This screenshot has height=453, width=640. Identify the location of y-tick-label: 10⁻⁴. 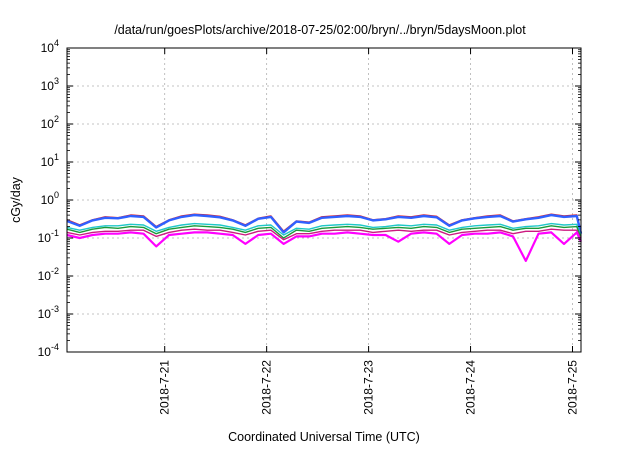
(48, 350).